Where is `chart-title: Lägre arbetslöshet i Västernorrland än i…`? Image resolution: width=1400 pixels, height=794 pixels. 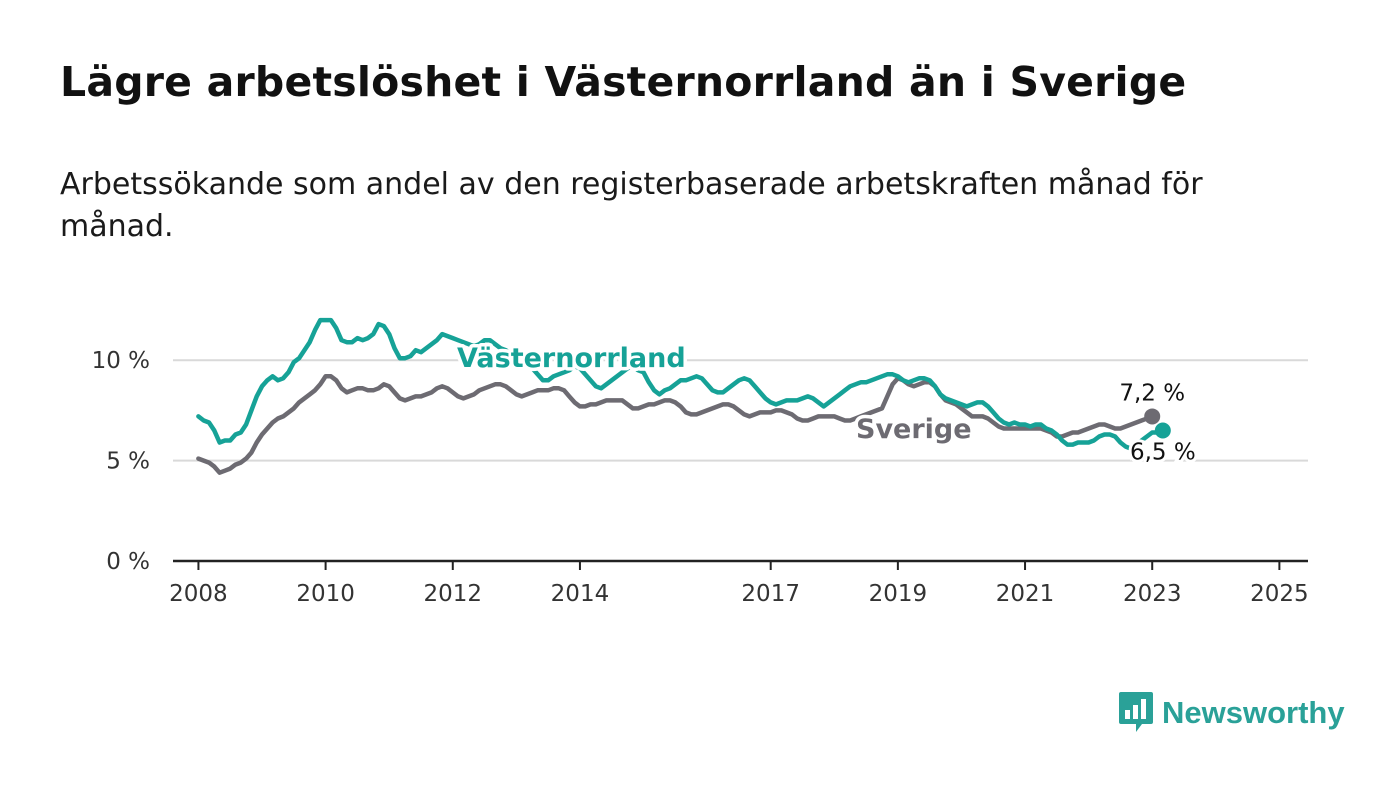
chart-title: Lägre arbetslöshet i Västernorrland än i… is located at coordinates (623, 82).